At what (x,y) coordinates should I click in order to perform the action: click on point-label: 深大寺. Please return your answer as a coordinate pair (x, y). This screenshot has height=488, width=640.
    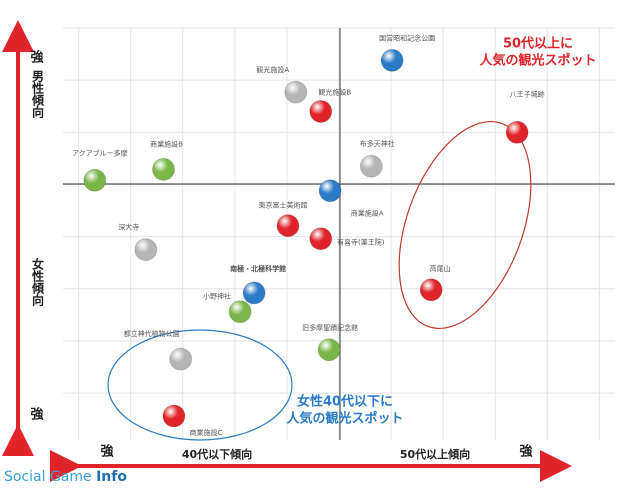
    Looking at the image, I should click on (128, 227).